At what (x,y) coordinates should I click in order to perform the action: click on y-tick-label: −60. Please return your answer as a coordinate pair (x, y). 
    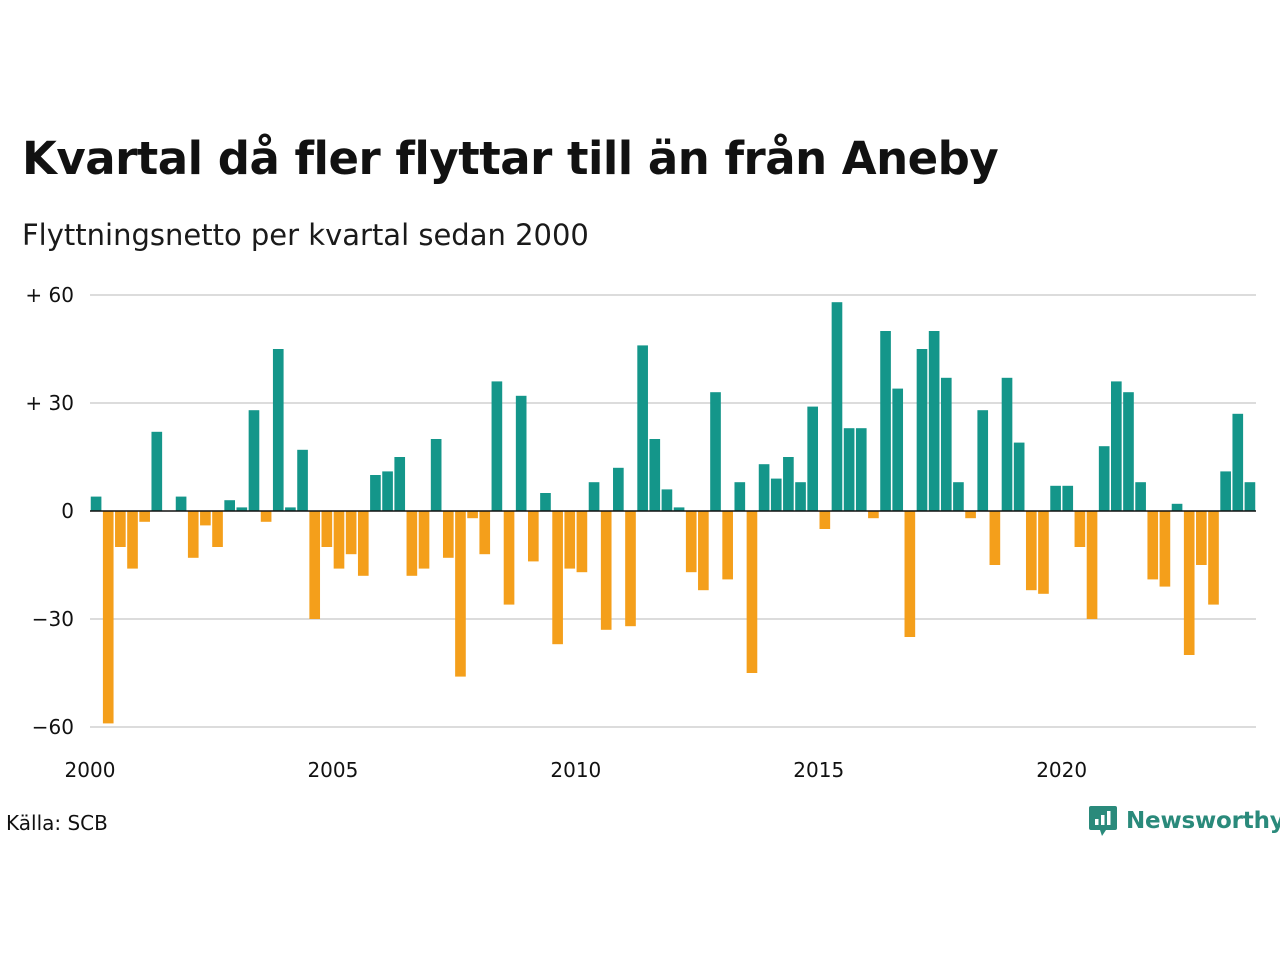
    Looking at the image, I should click on (53, 727).